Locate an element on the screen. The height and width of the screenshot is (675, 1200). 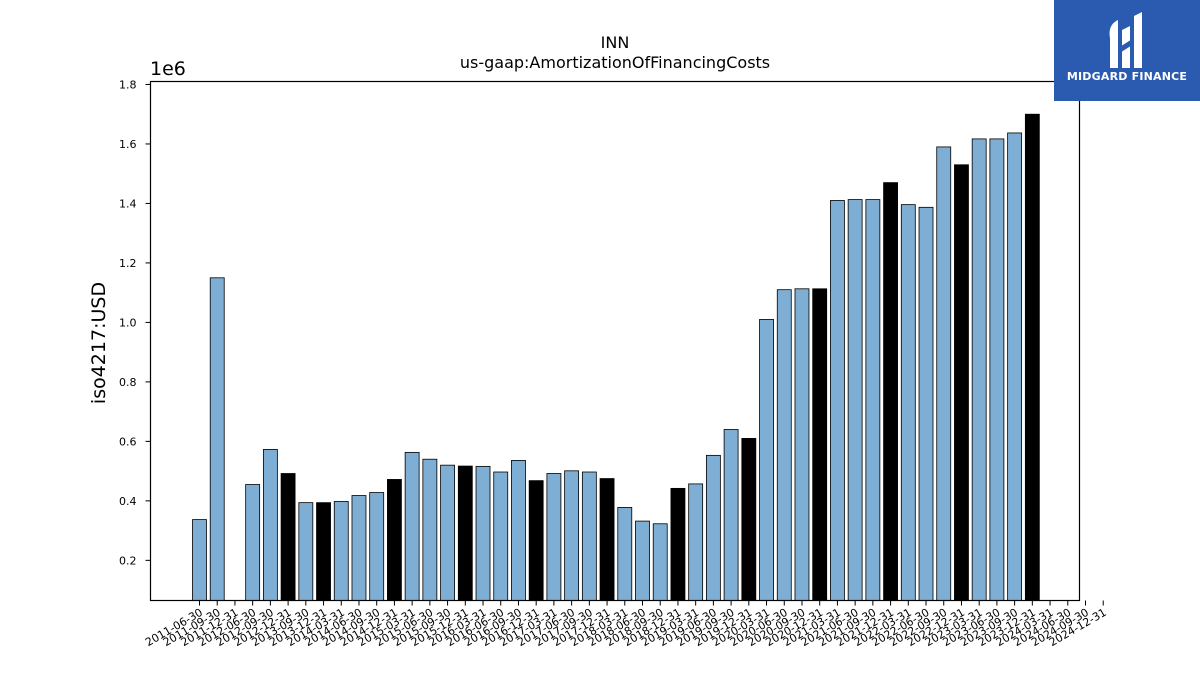
y-tick-label: 1.6 is located at coordinates (128, 144).